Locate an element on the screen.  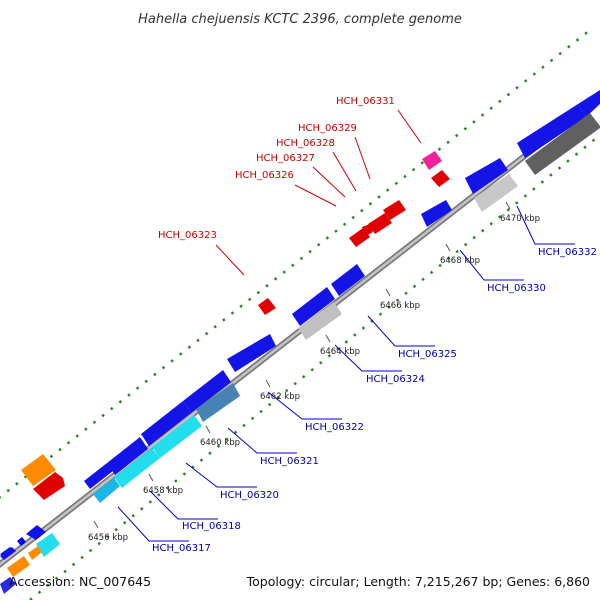
accession-text: Accession: NC_007645 is located at coordinates (80, 581).